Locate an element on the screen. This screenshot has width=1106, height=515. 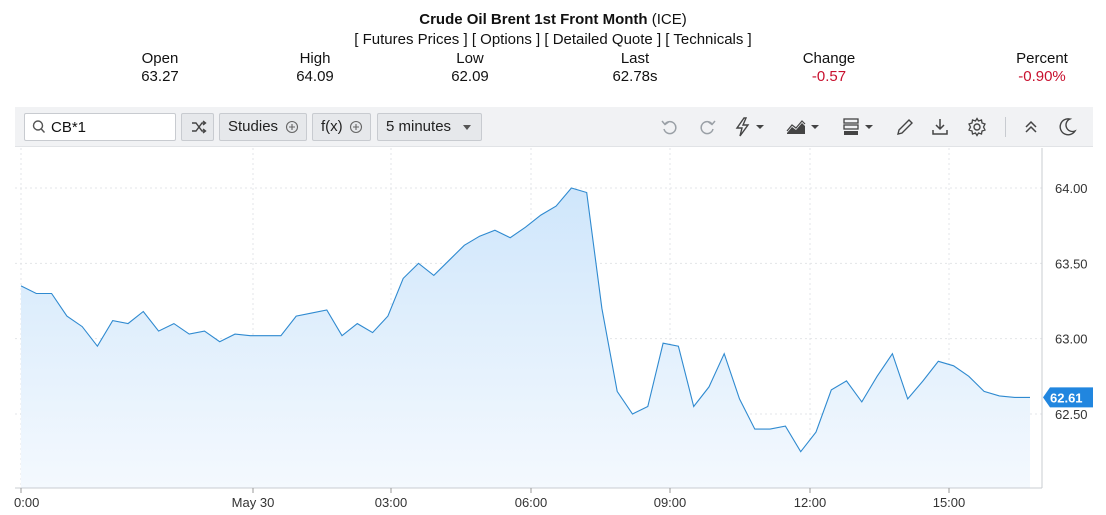
x-tick-label: May 30 is located at coordinates (253, 502).